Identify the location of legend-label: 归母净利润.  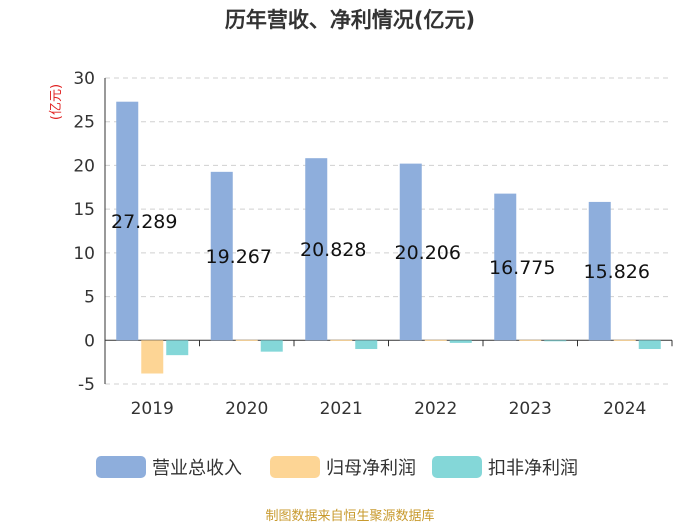
(371, 468).